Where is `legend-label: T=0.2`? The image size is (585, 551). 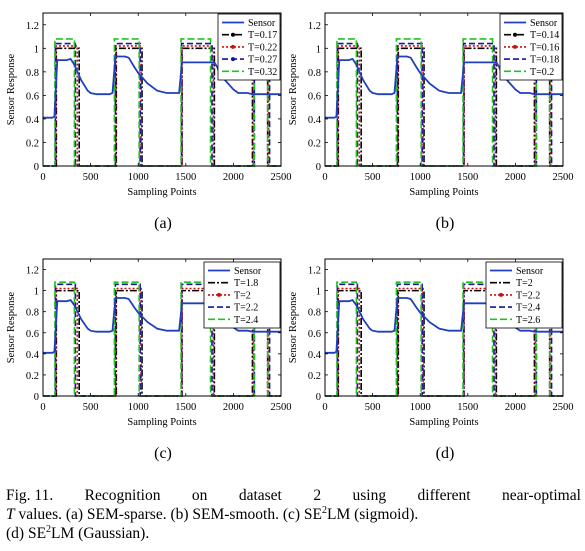 legend-label: T=0.2 is located at coordinates (542, 72).